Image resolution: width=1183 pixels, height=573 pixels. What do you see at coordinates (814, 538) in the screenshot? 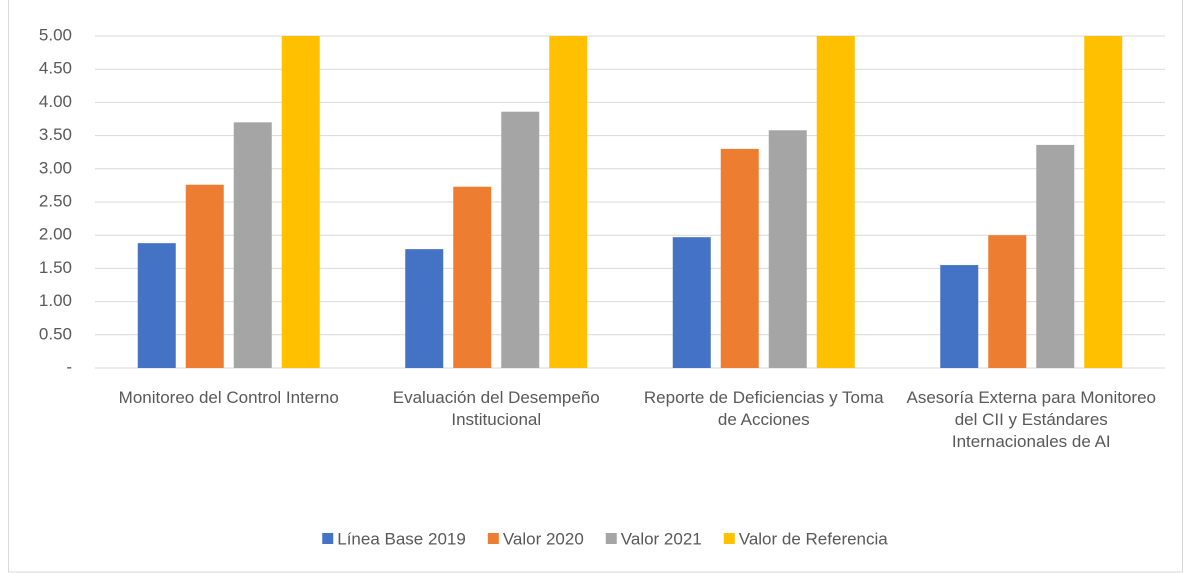
I see `legend-label: Valor de Referencia` at bounding box center [814, 538].